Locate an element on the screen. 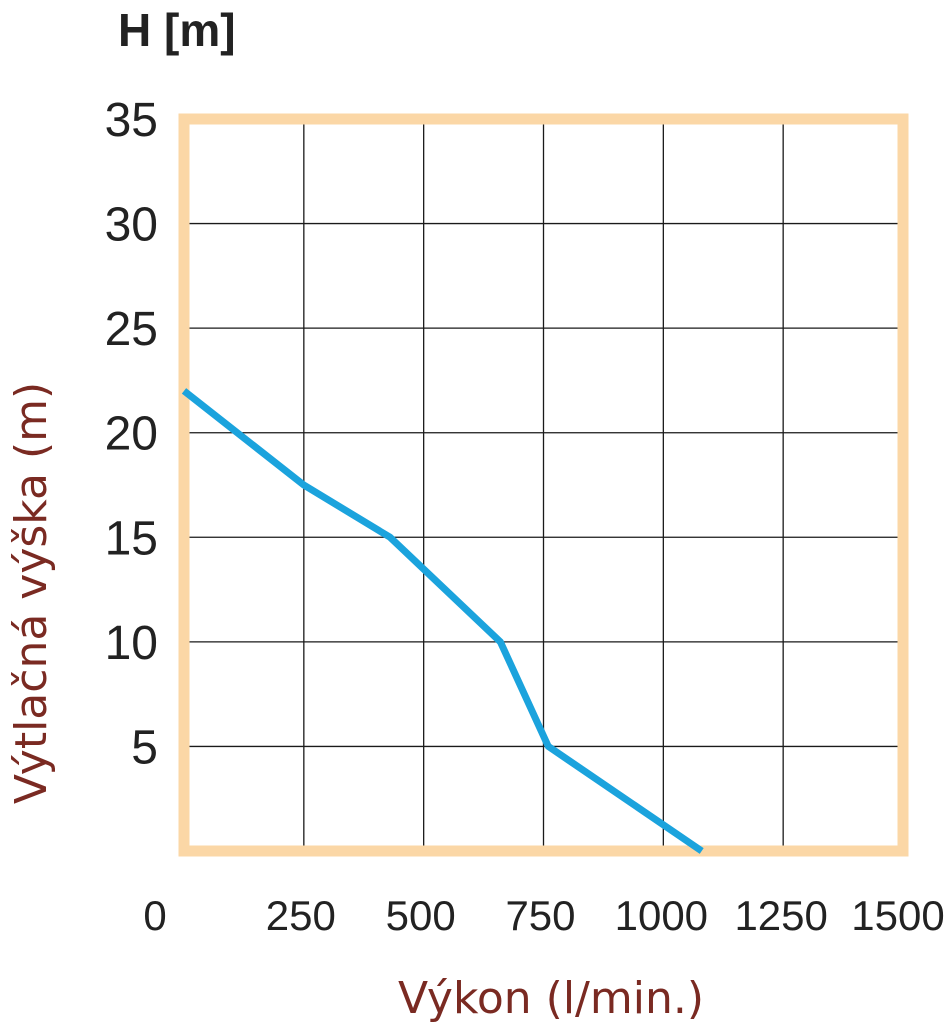  y-tick-label: 10 is located at coordinates (131, 643).